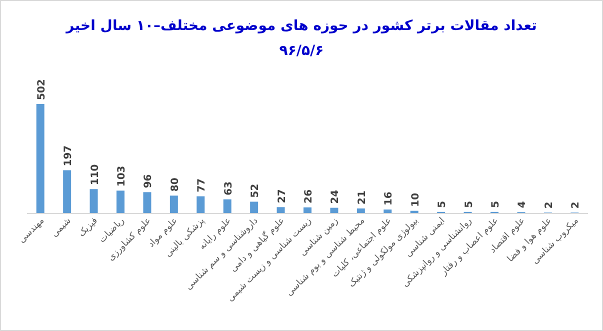 The height and width of the screenshot is (331, 603). I want to click on data-label: 96, so click(148, 181).